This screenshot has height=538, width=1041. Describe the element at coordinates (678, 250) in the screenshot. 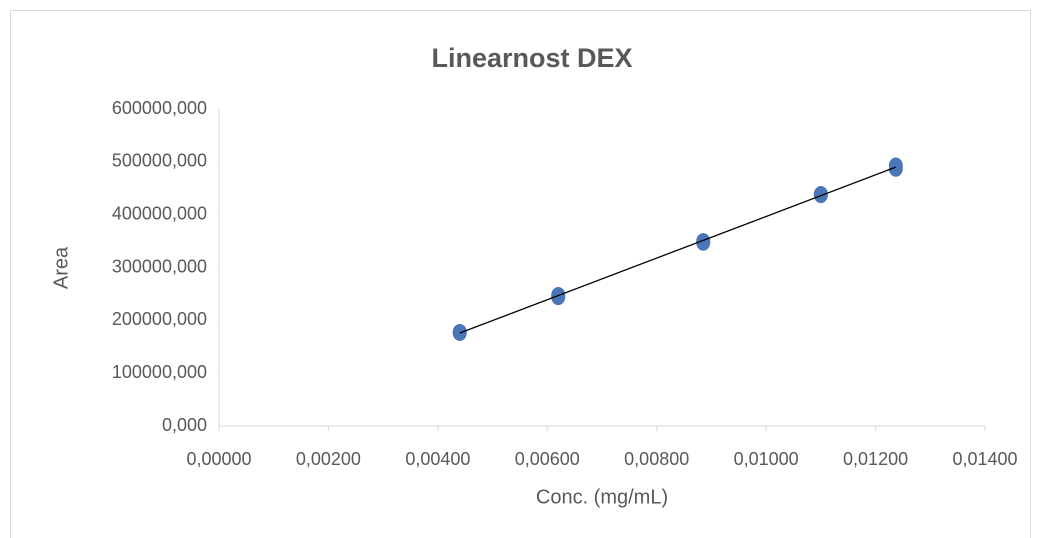

I see `trendline` at that location.